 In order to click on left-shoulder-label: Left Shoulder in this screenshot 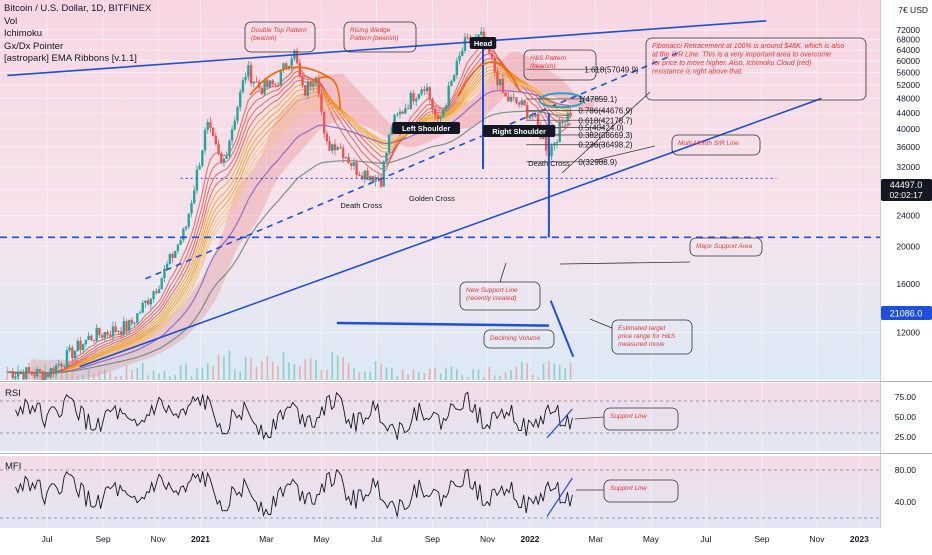, I will do `click(426, 128)`.